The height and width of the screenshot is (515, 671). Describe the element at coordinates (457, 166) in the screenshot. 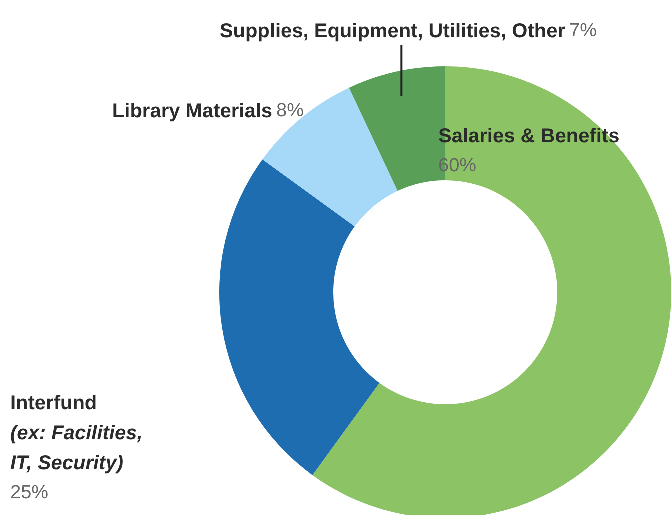

I see `data-label: 60%` at that location.